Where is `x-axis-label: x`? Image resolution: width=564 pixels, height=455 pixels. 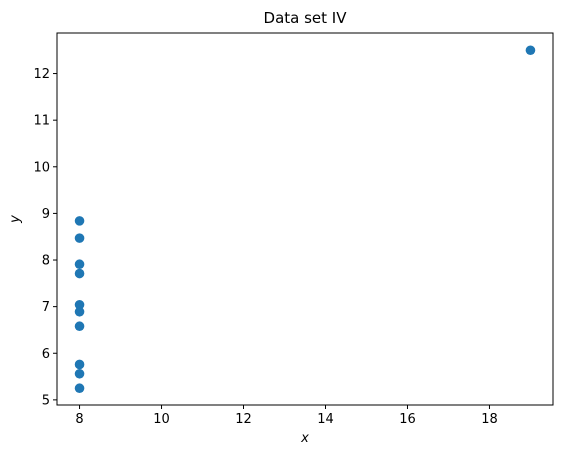
x-axis-label: x is located at coordinates (304, 438).